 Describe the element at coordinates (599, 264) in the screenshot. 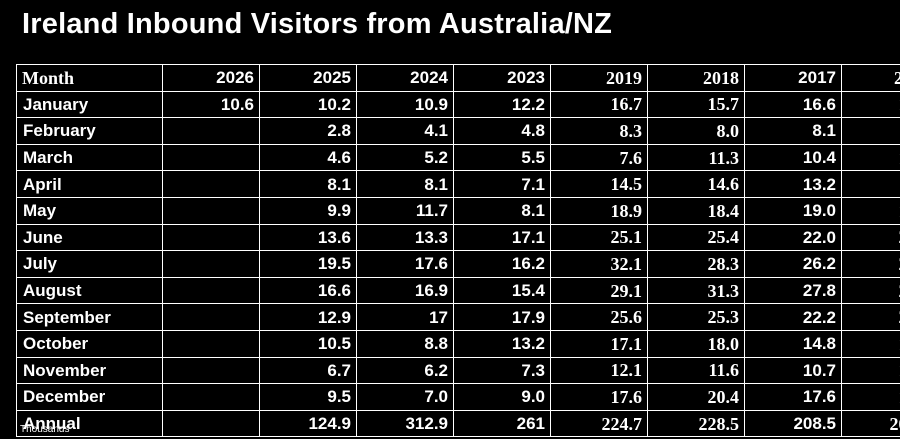

I see `table-cell: 32.1` at that location.